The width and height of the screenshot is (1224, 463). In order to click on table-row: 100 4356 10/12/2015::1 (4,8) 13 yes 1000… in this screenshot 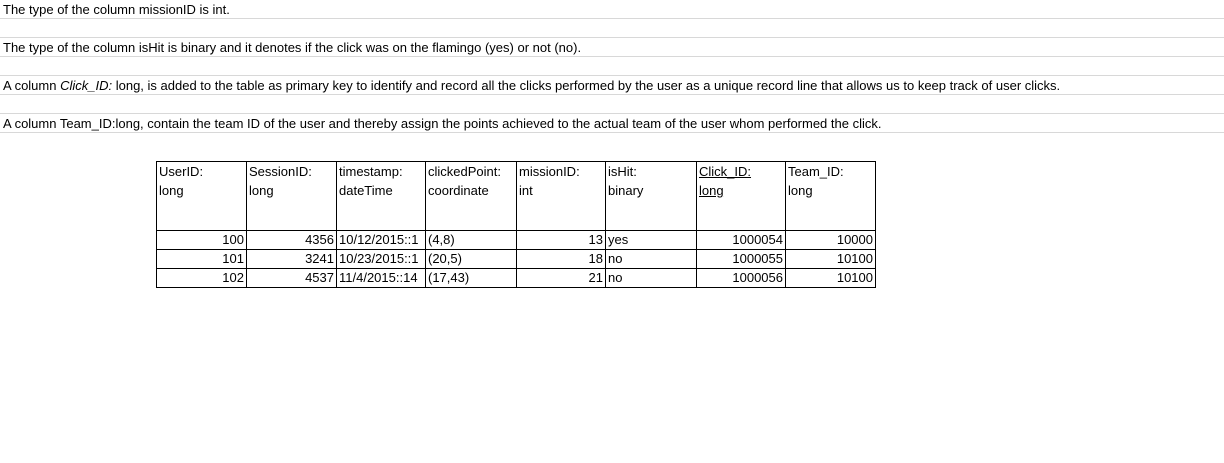, I will do `click(516, 240)`.